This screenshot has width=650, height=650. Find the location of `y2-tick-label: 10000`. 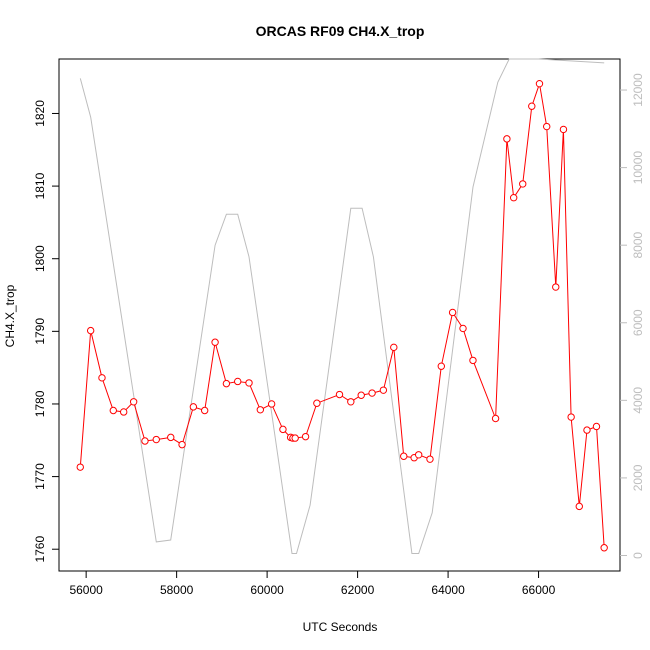

y2-tick-label: 10000 is located at coordinates (638, 168).